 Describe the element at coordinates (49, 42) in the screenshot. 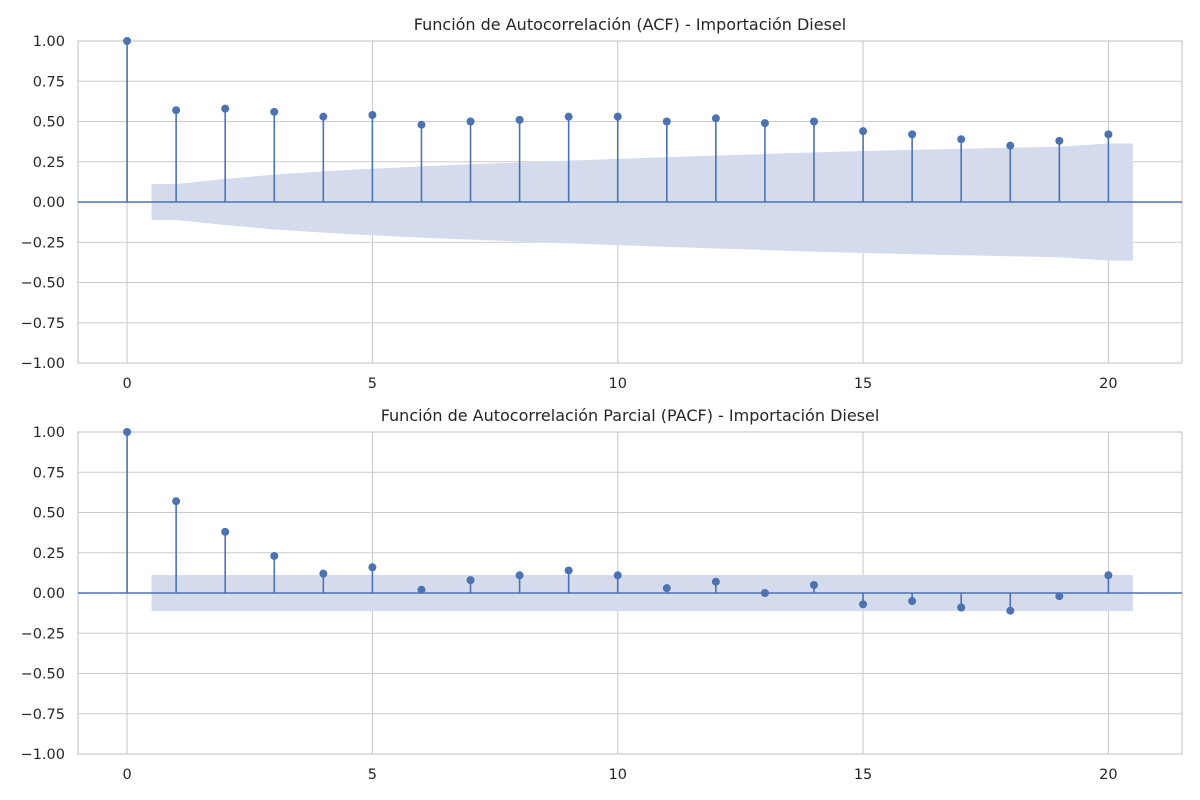

I see `acf-ytick-label-0: 1.00` at that location.